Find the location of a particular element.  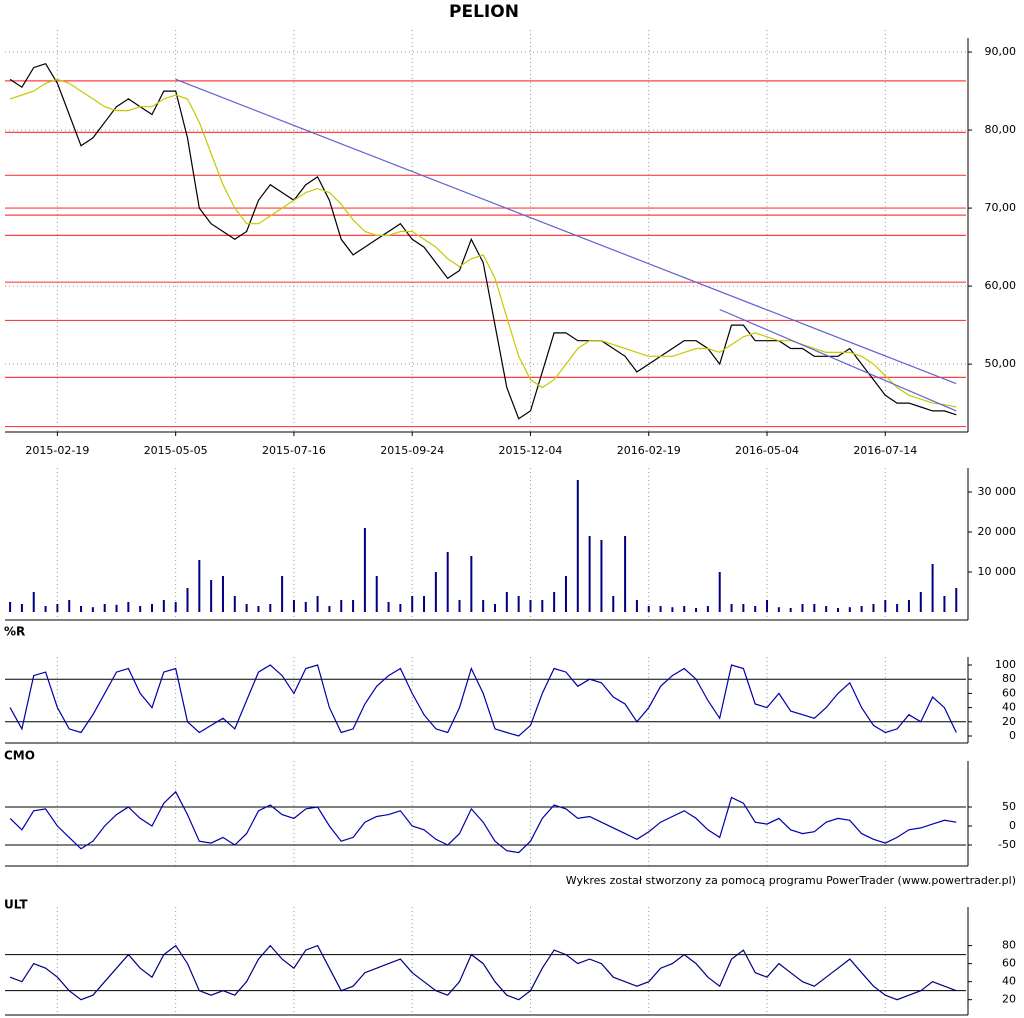

y-tick-label: 50,00 is located at coordinates (1001, 363).